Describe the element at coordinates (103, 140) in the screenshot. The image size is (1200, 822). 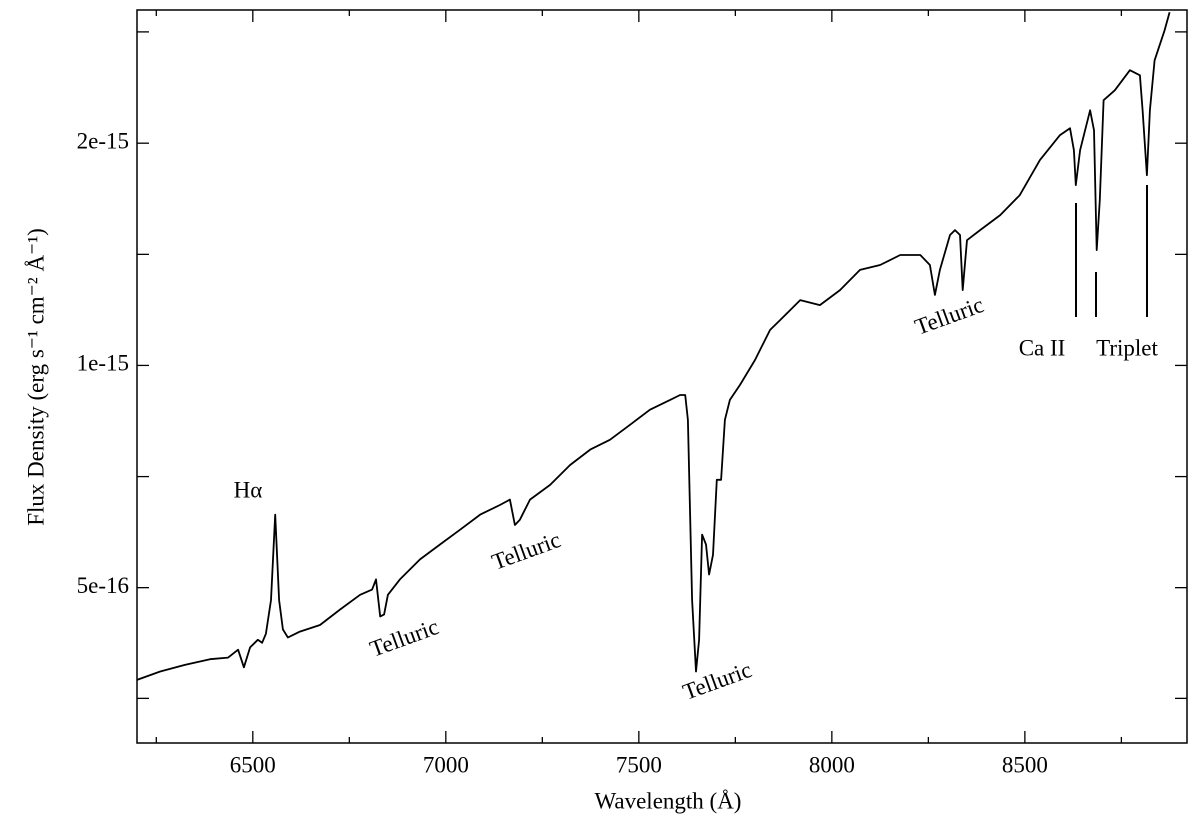
I see `y-tick-label: 2e-15` at that location.